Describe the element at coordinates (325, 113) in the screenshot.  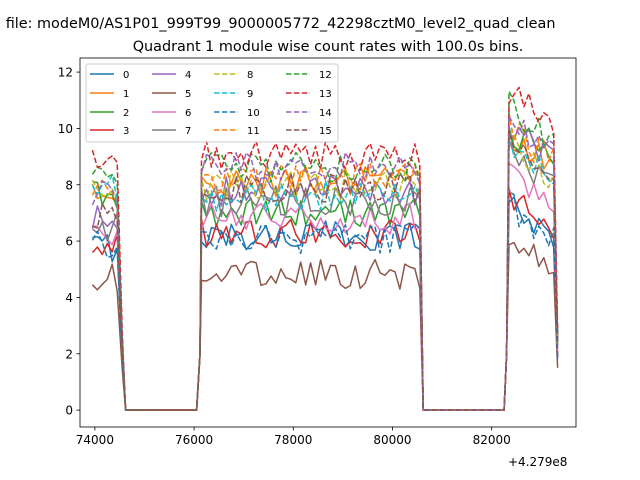
I see `legend-label-14: 14` at that location.